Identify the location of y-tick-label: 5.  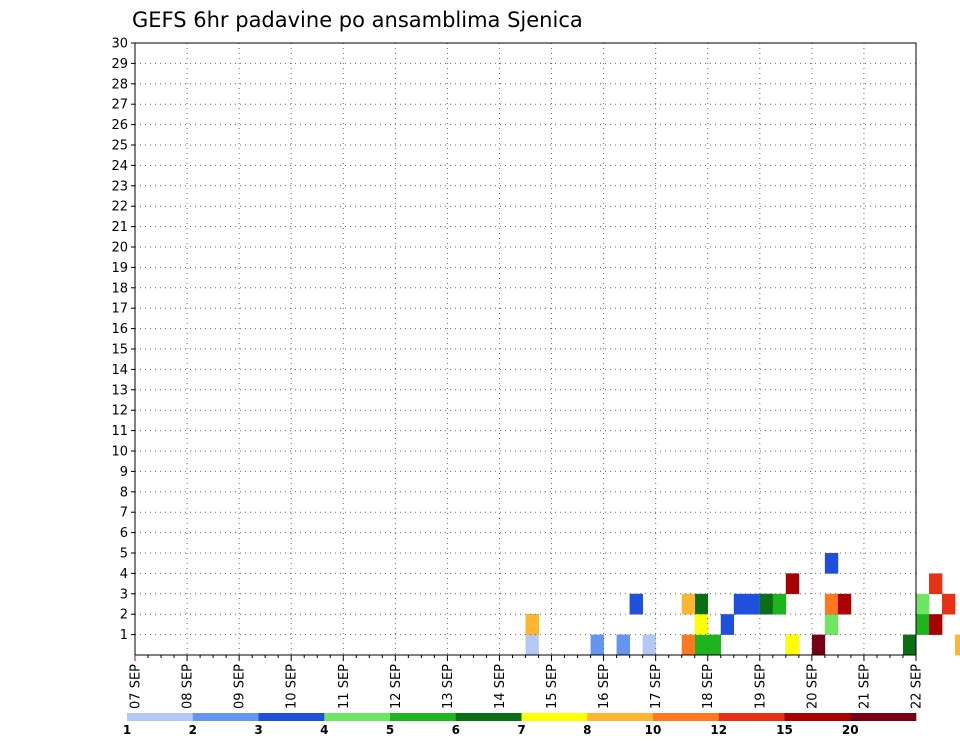
(124, 554).